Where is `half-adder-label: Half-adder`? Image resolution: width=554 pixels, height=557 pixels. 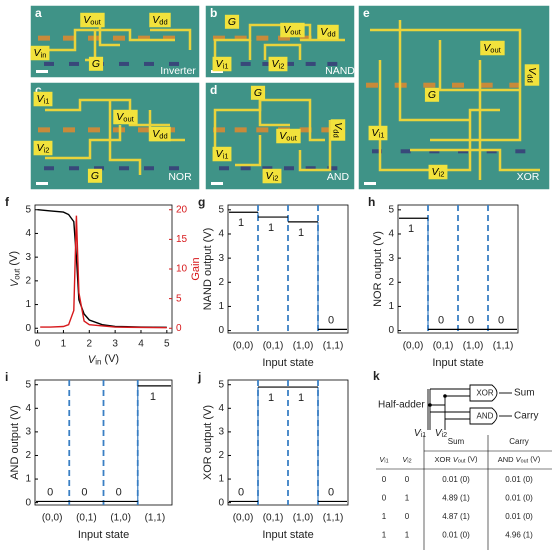
half-adder-label: Half-adder is located at coordinates (401, 405).